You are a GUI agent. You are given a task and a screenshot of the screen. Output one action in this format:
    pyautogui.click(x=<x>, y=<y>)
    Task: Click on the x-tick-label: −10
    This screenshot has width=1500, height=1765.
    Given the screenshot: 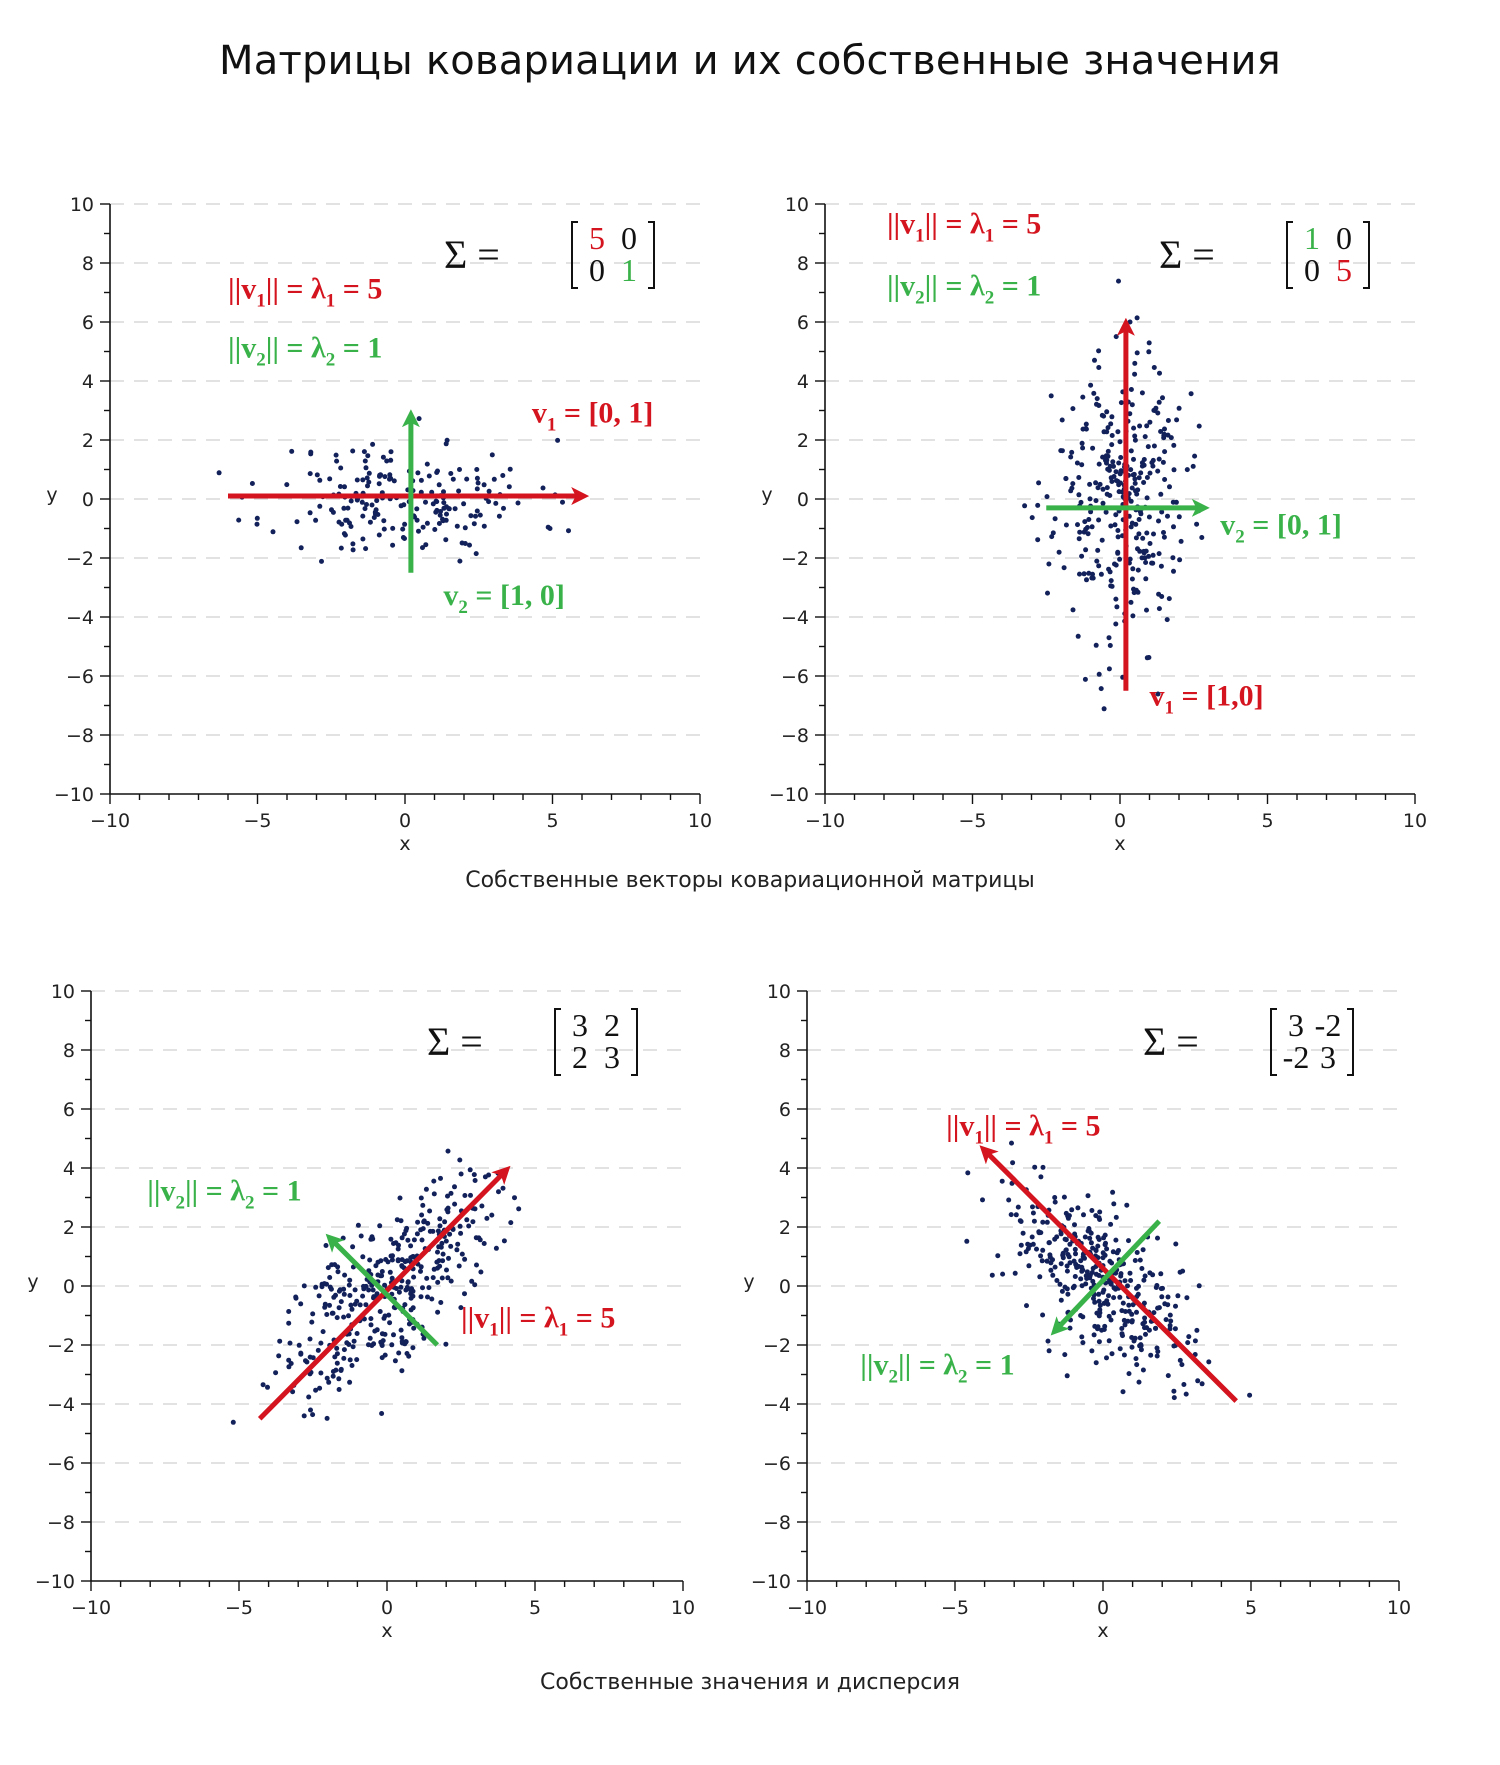 What is the action you would take?
    pyautogui.click(x=110, y=821)
    